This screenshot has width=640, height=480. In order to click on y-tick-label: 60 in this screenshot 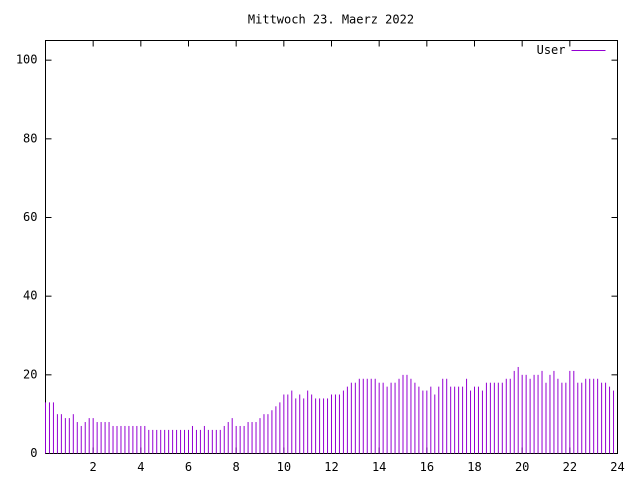, I will do `click(30, 217)`.